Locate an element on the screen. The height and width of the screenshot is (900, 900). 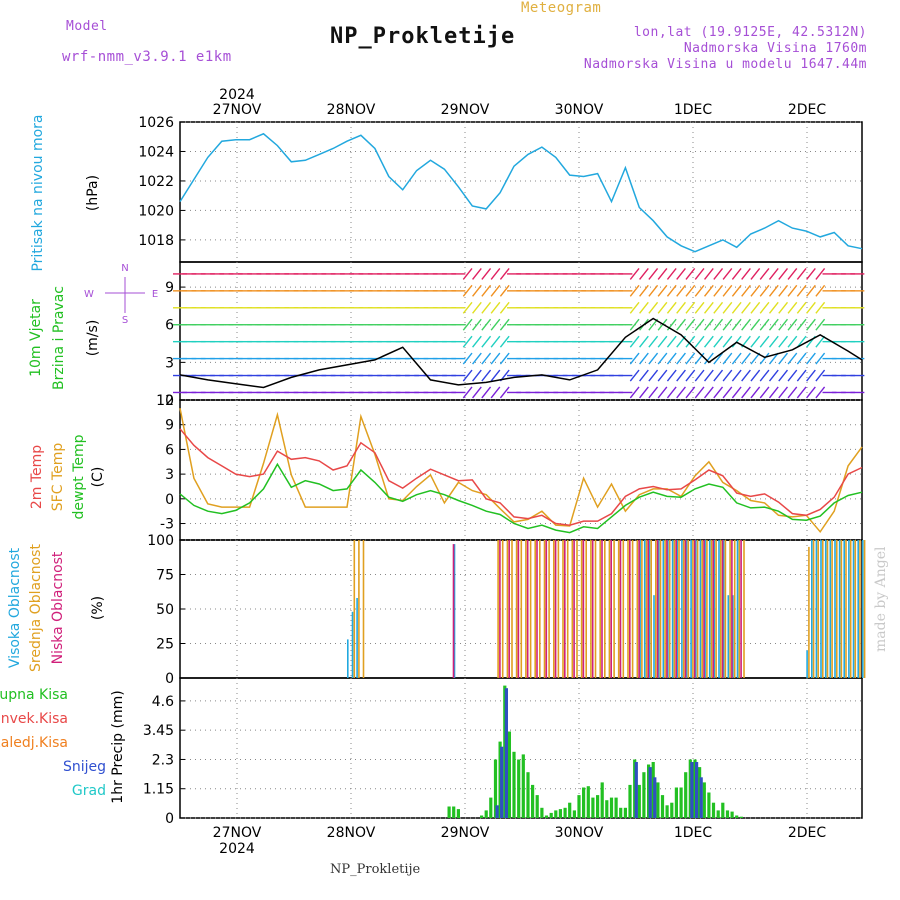
ytick-label-cloud-4: 100 is located at coordinates (160, 541).